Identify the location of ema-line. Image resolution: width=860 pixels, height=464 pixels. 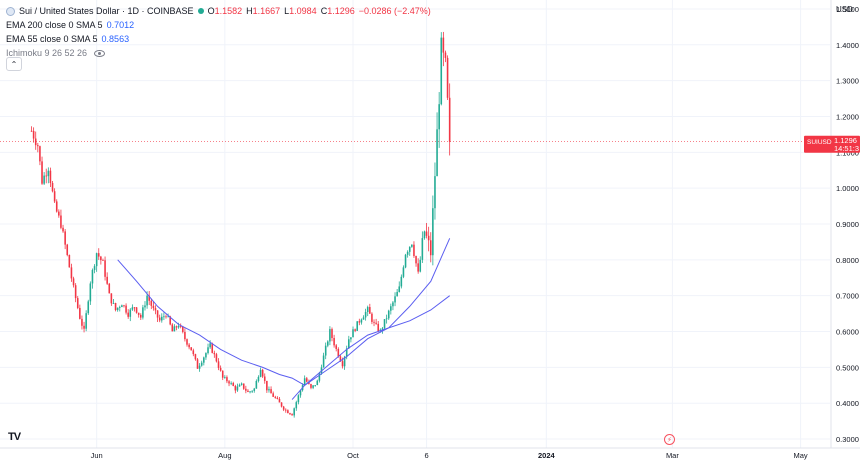
(284, 312).